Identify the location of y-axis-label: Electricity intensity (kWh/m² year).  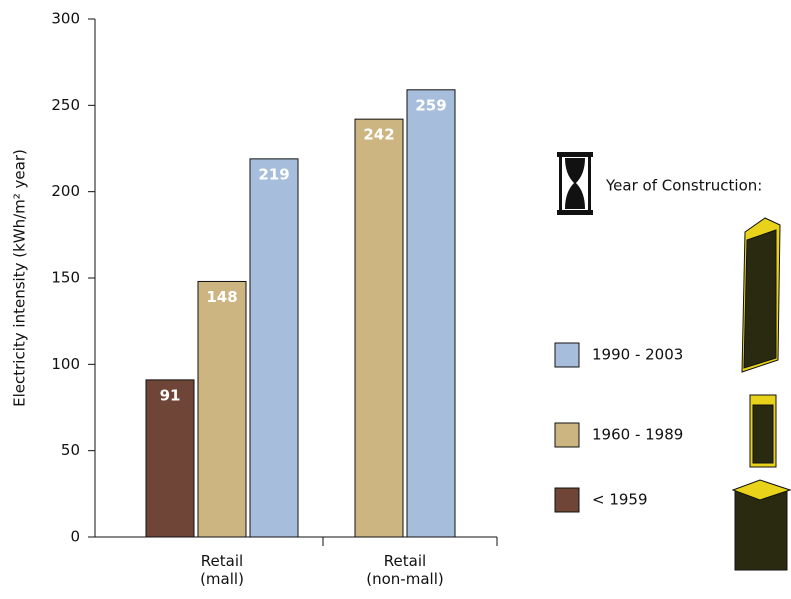
(20, 278).